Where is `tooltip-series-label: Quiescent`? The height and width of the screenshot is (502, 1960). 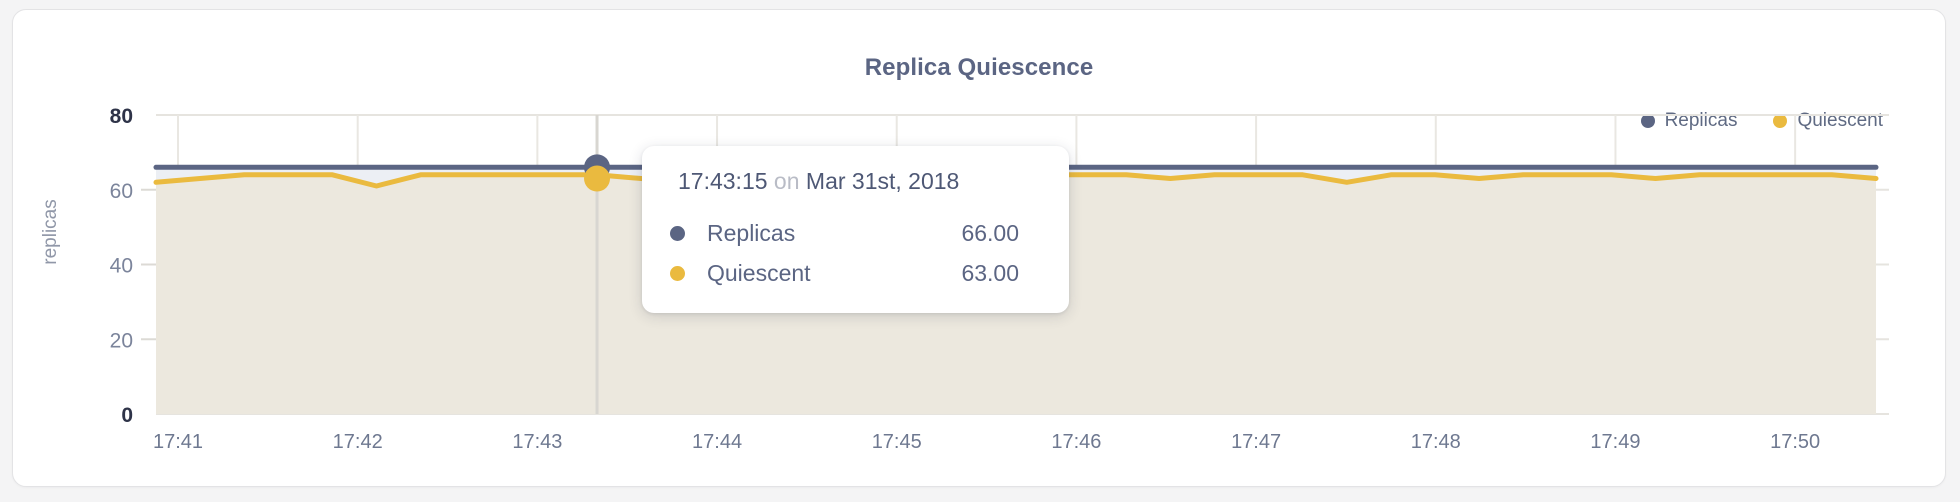 tooltip-series-label: Quiescent is located at coordinates (759, 272).